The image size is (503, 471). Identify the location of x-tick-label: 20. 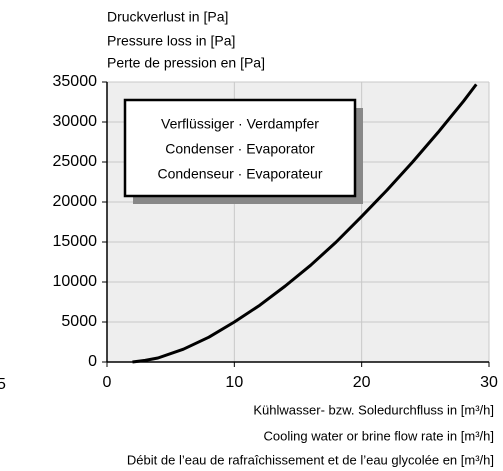
(362, 382).